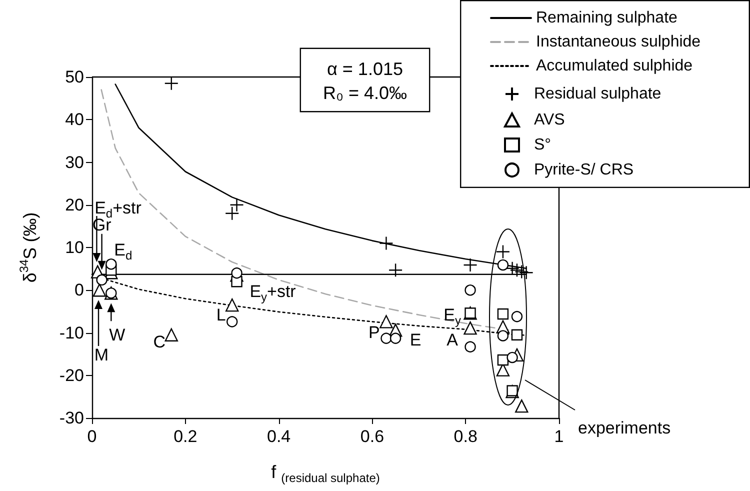 The height and width of the screenshot is (491, 750). Describe the element at coordinates (584, 170) in the screenshot. I see `legend-label: Pyrite-S/ CRS` at that location.